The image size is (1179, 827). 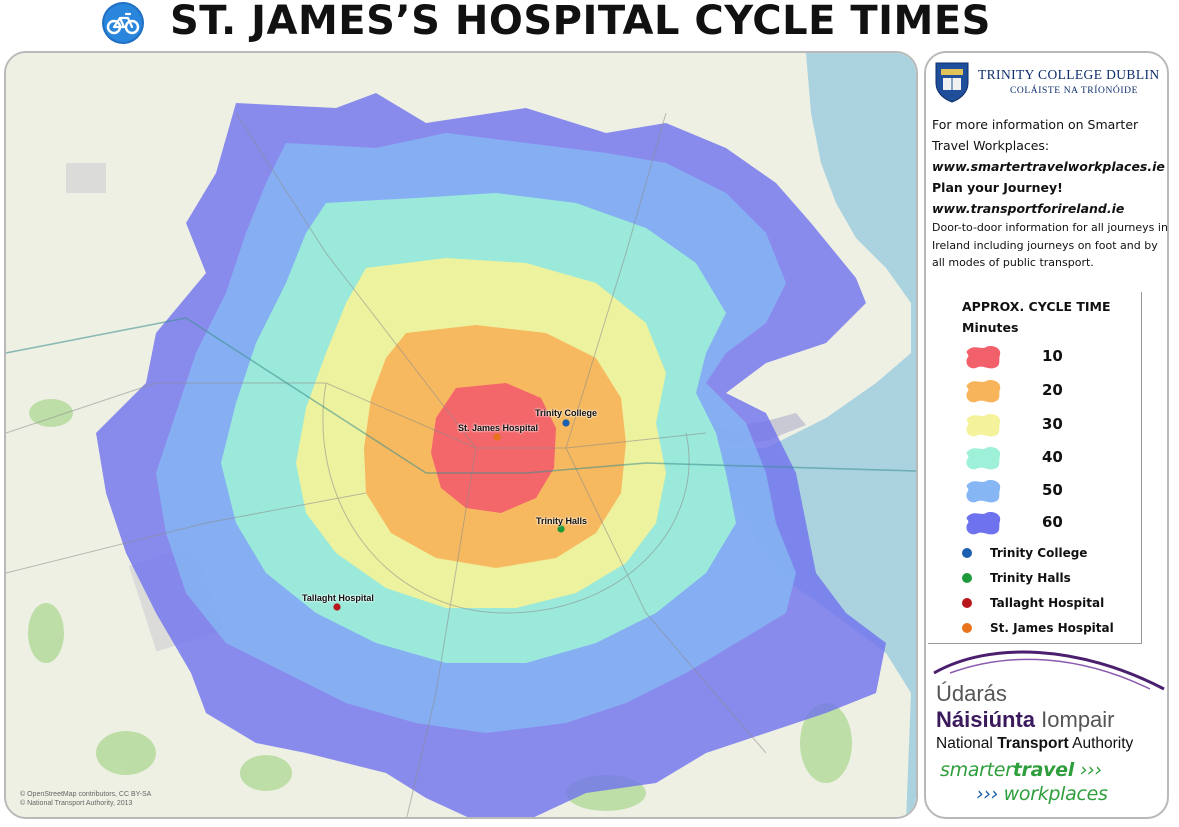 What do you see at coordinates (1075, 719) in the screenshot?
I see `nta-line-2-rest: Iompair` at bounding box center [1075, 719].